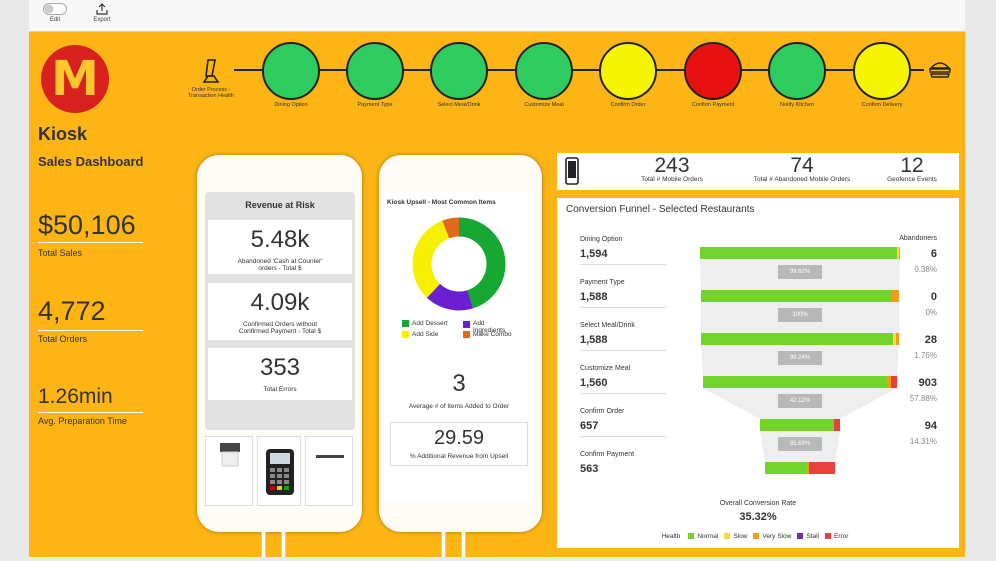  I want to click on donut-slice, so click(459, 264).